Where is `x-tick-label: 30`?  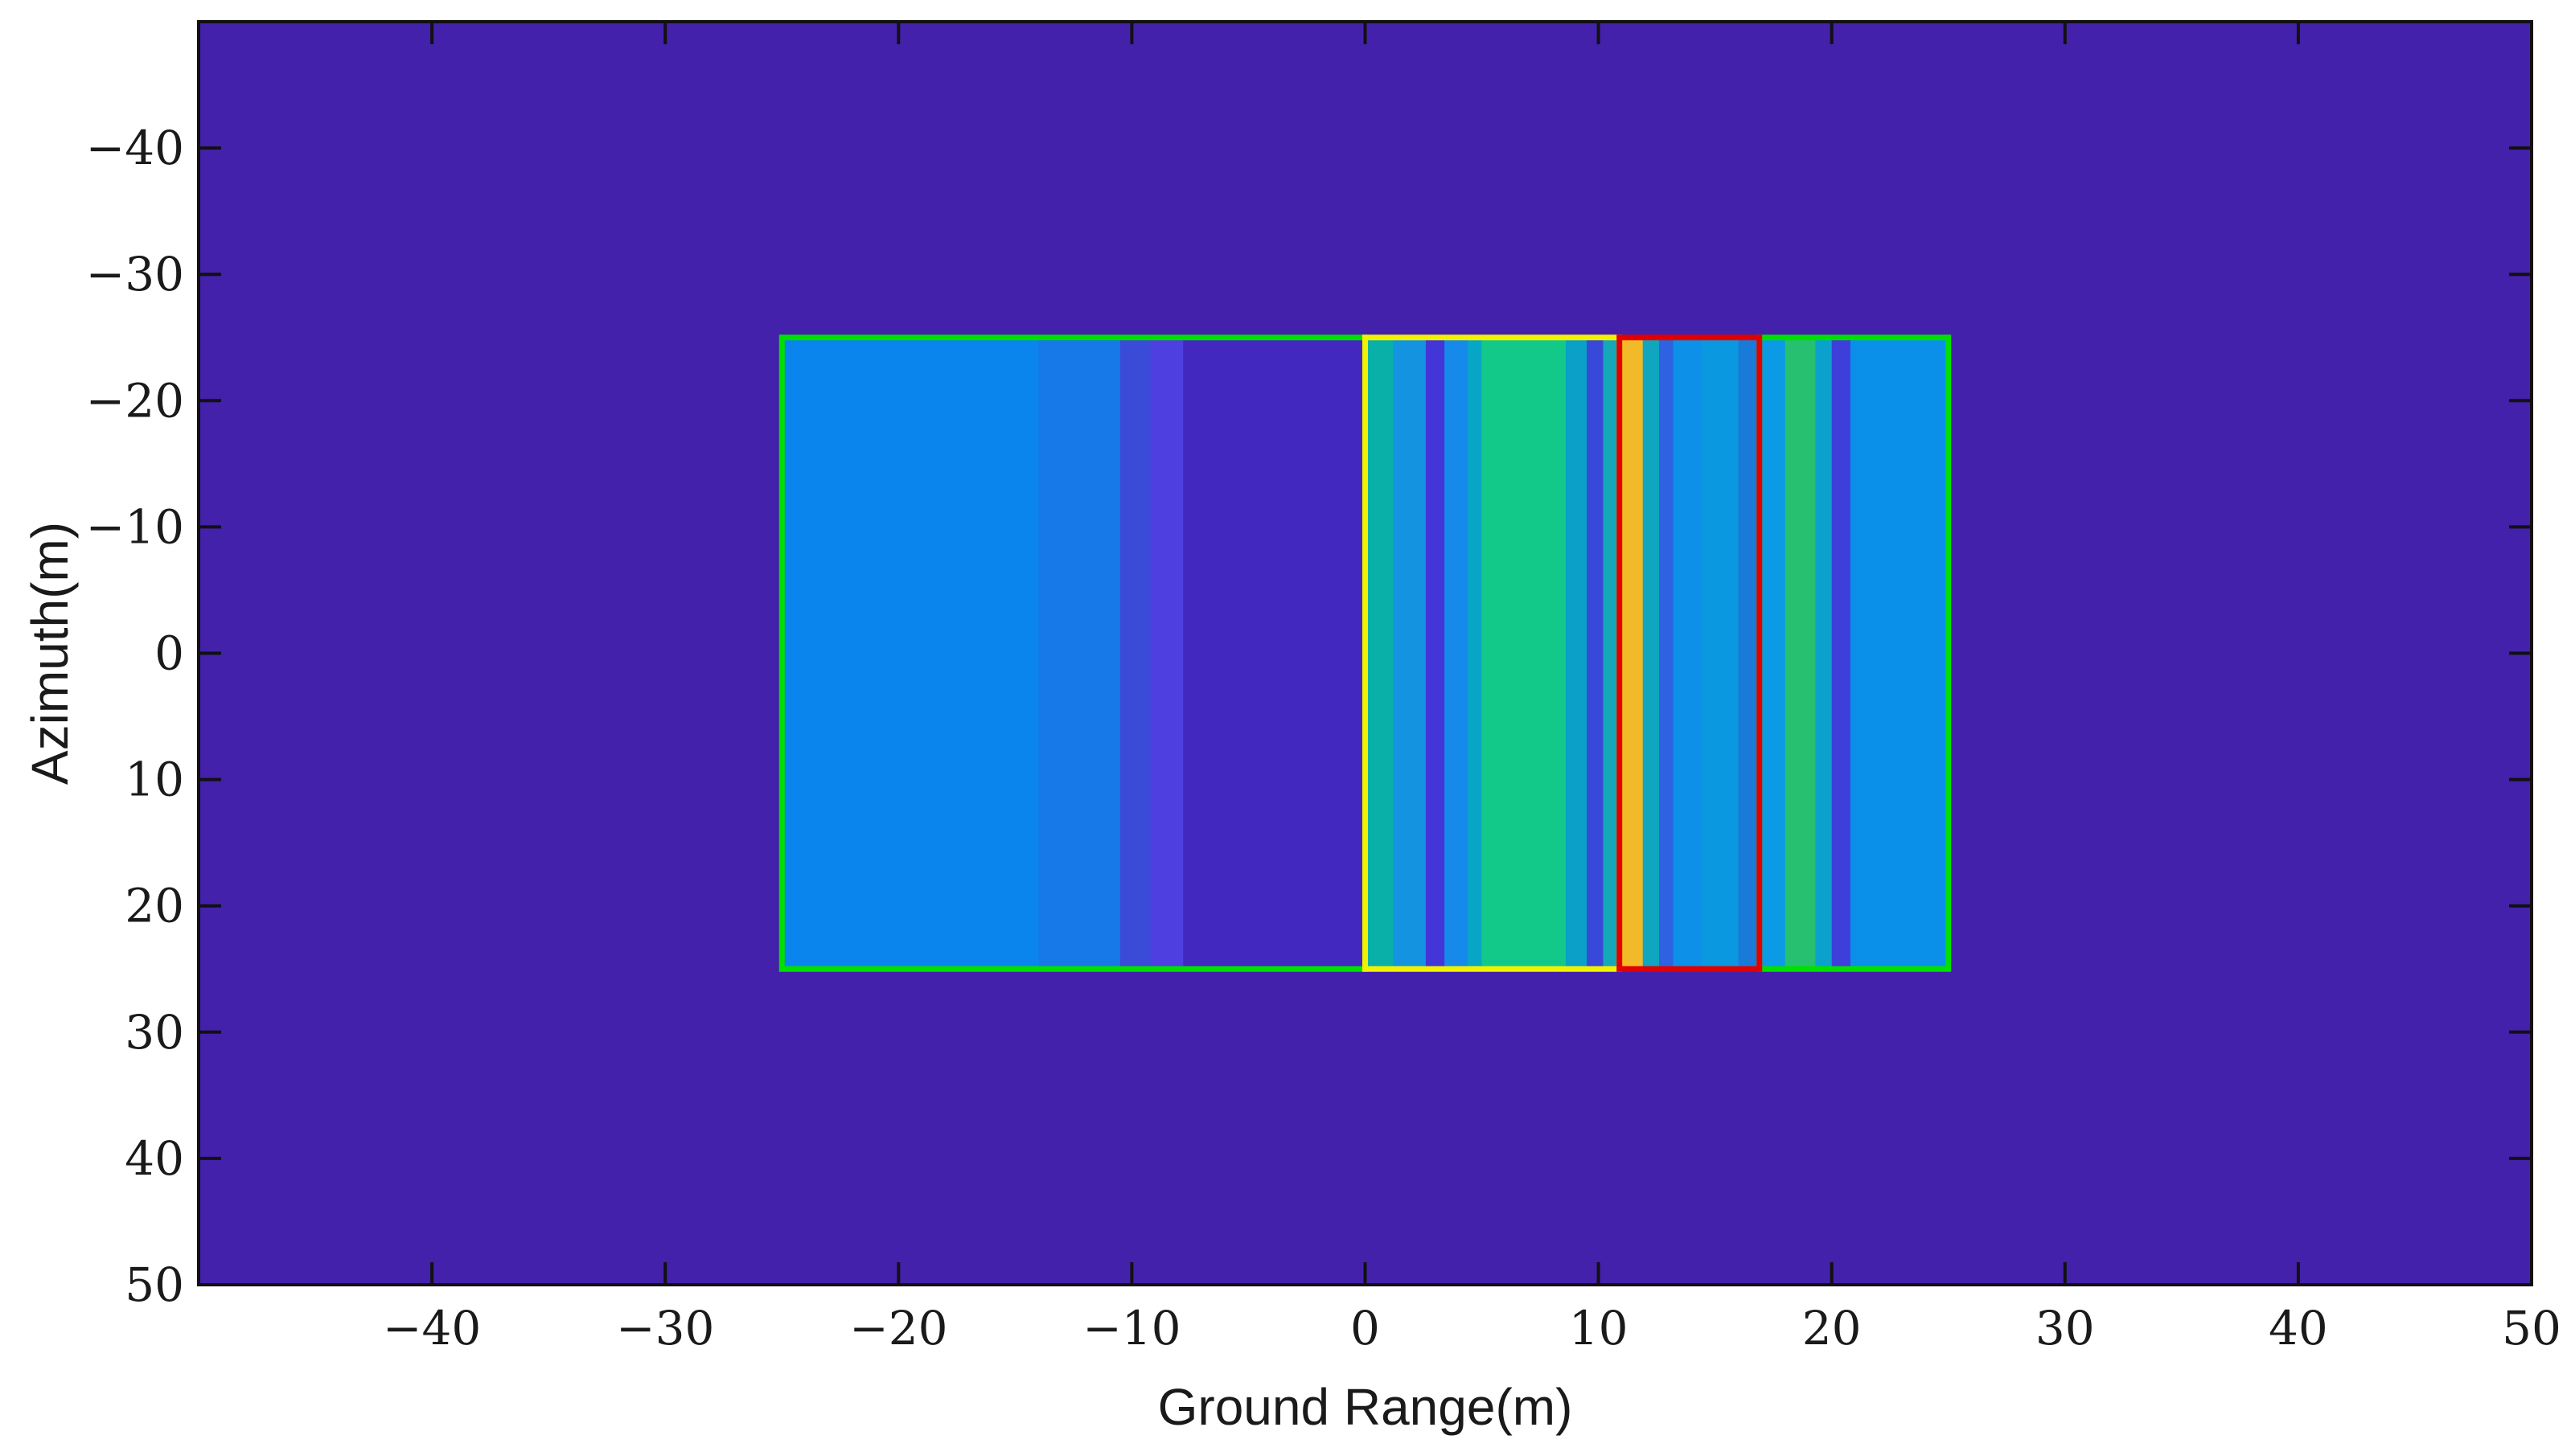
x-tick-label: 30 is located at coordinates (2065, 1328).